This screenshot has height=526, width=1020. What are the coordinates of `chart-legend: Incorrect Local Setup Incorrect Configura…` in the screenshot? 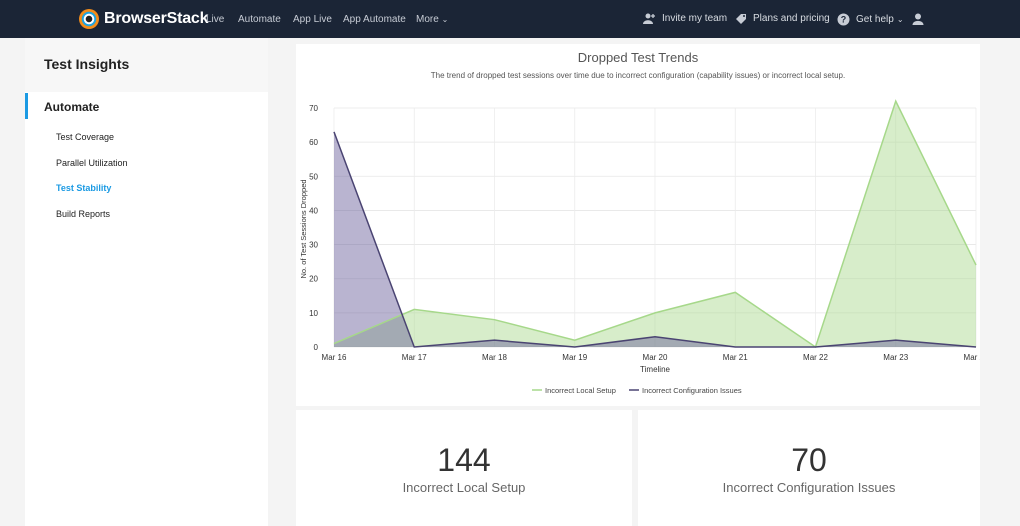 It's located at (637, 390).